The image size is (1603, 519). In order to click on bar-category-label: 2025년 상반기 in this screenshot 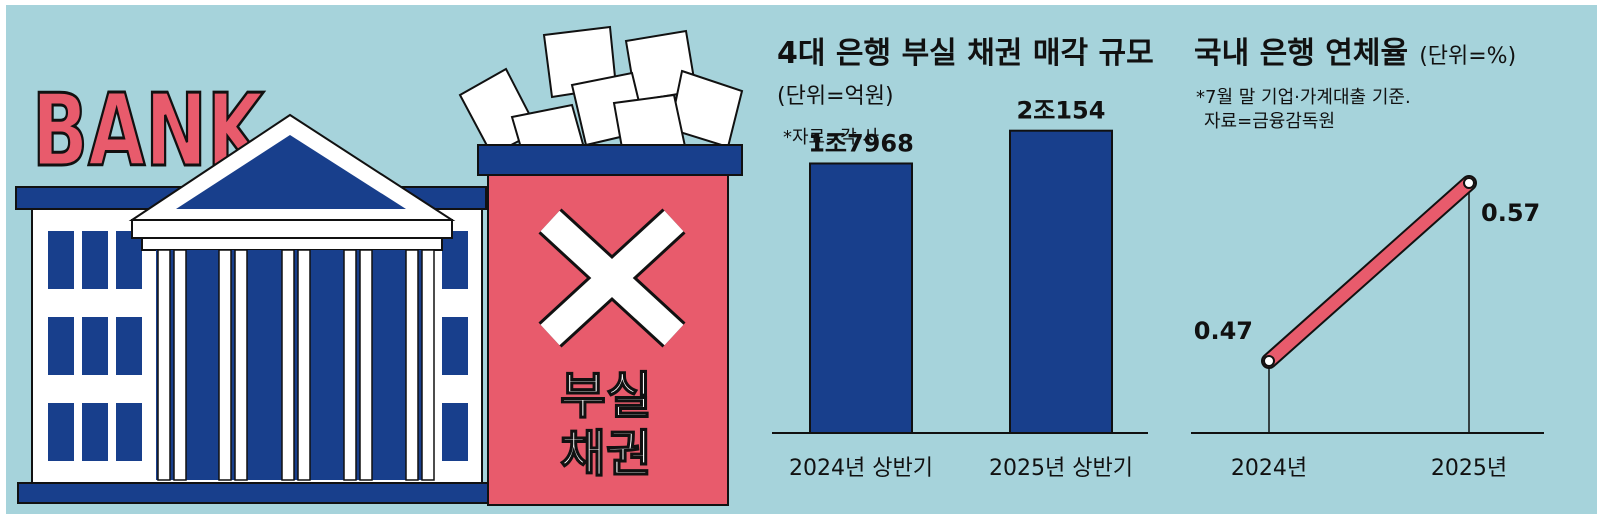, I will do `click(1061, 468)`.